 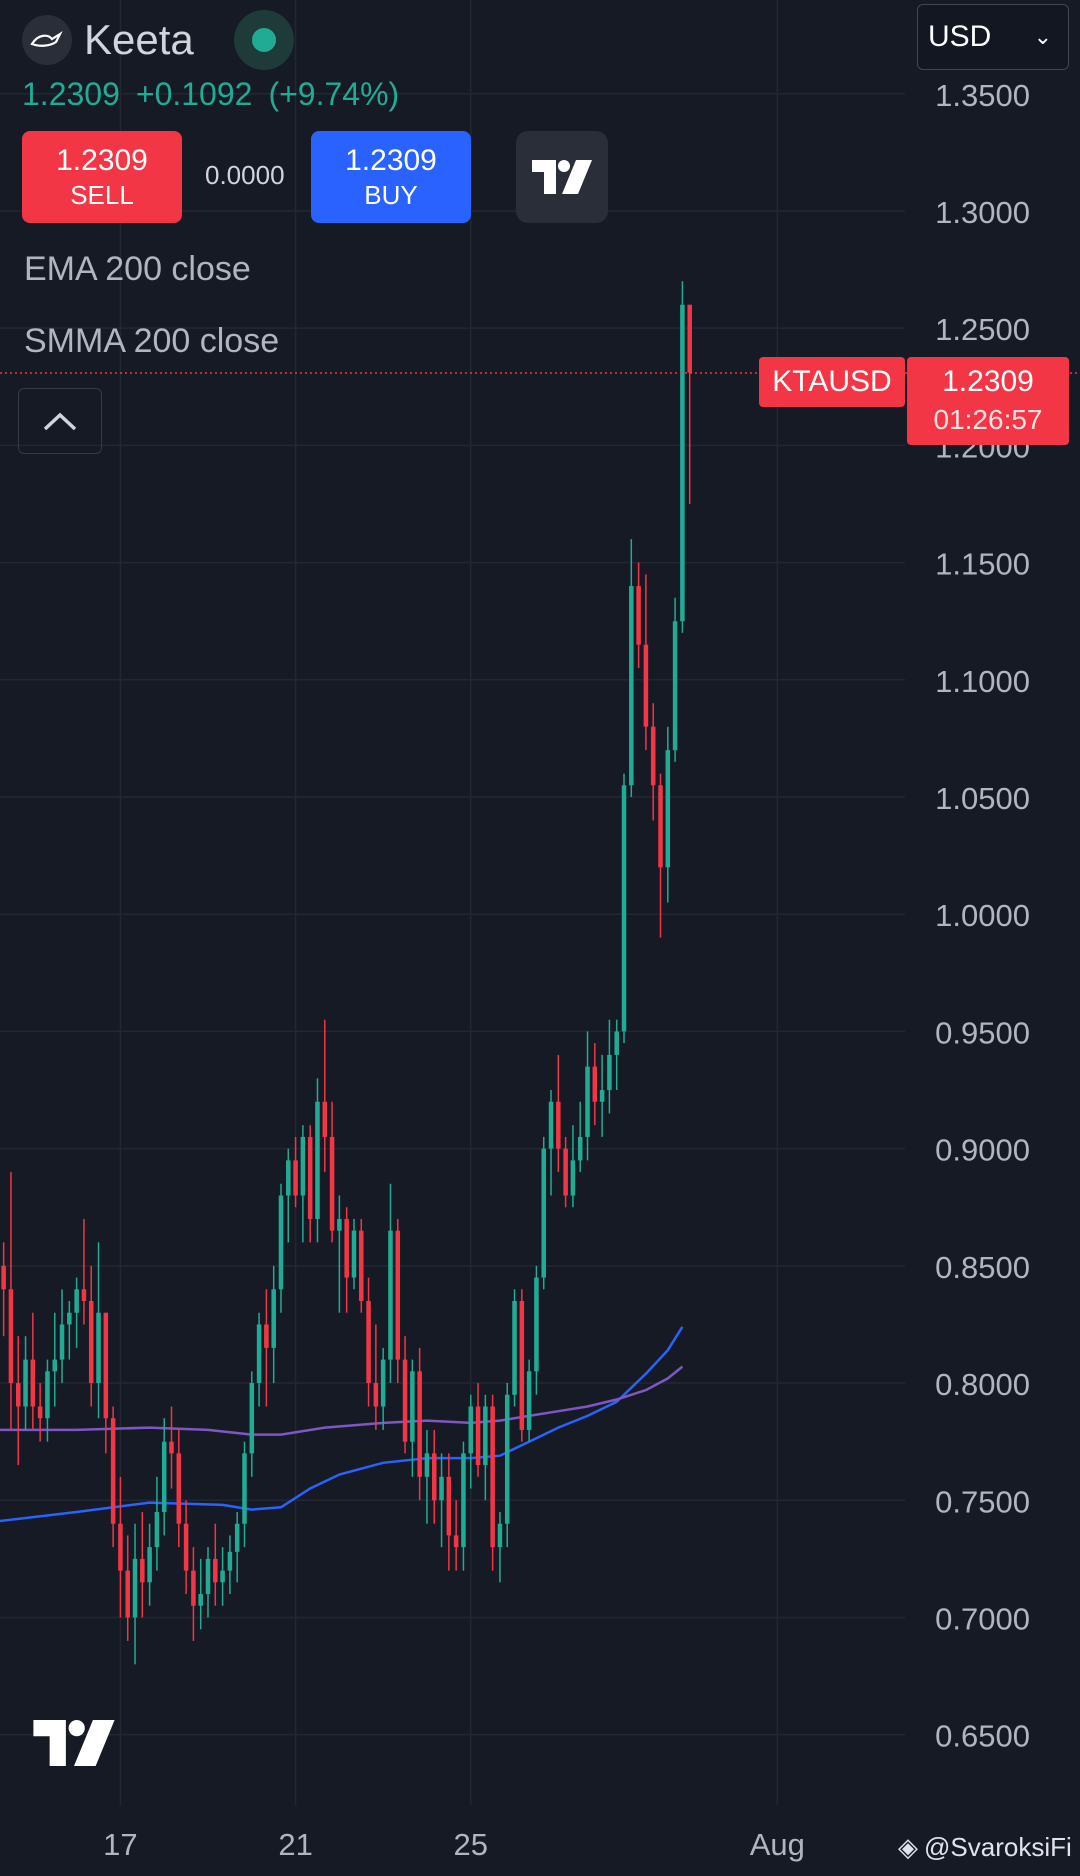 I want to click on time-axis: 17 21 25 Aug, so click(x=454, y=1844).